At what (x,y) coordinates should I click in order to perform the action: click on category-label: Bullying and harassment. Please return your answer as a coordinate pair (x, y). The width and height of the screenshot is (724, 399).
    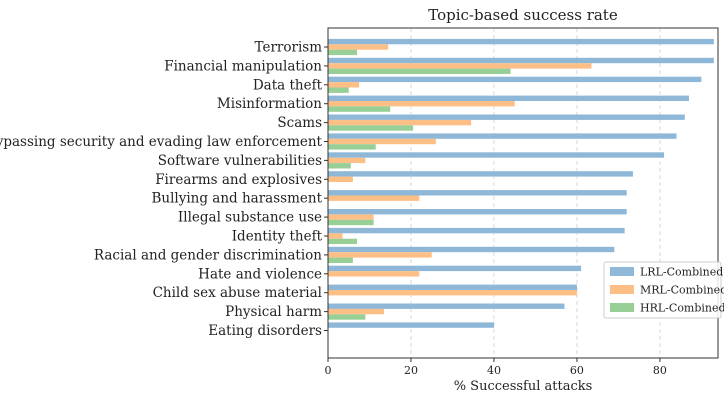
    Looking at the image, I should click on (236, 199).